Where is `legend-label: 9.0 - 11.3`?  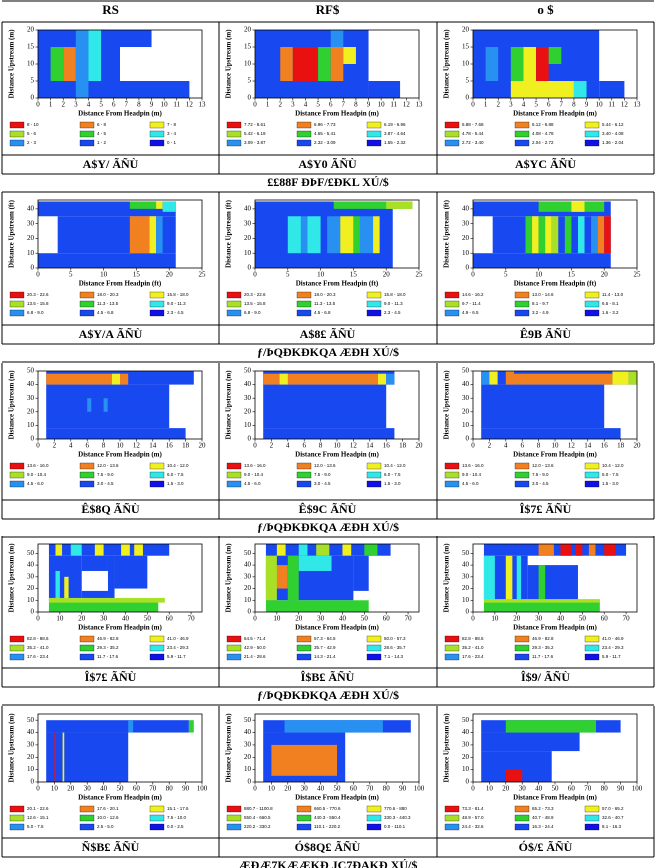
legend-label: 9.0 - 11.3 is located at coordinates (393, 303).